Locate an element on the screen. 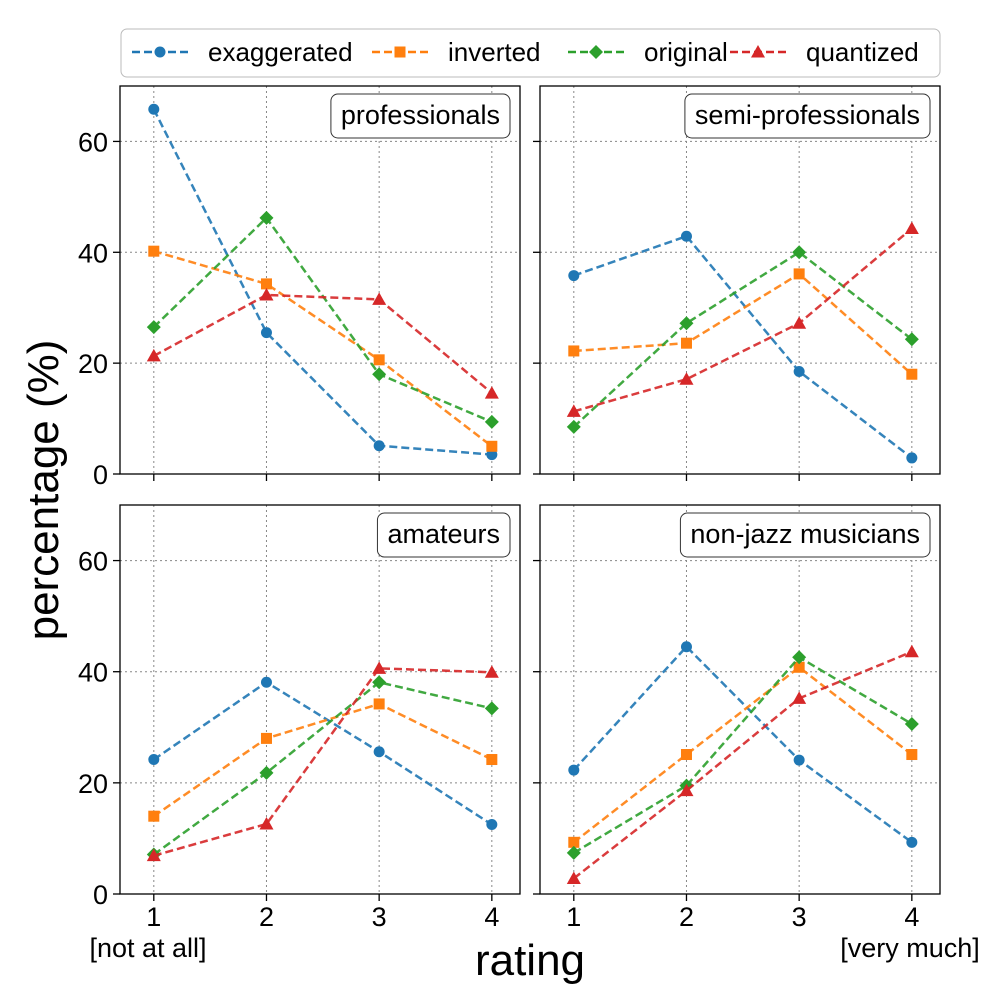 The height and width of the screenshot is (998, 1000). panel-title-box: amateurs is located at coordinates (443, 535).